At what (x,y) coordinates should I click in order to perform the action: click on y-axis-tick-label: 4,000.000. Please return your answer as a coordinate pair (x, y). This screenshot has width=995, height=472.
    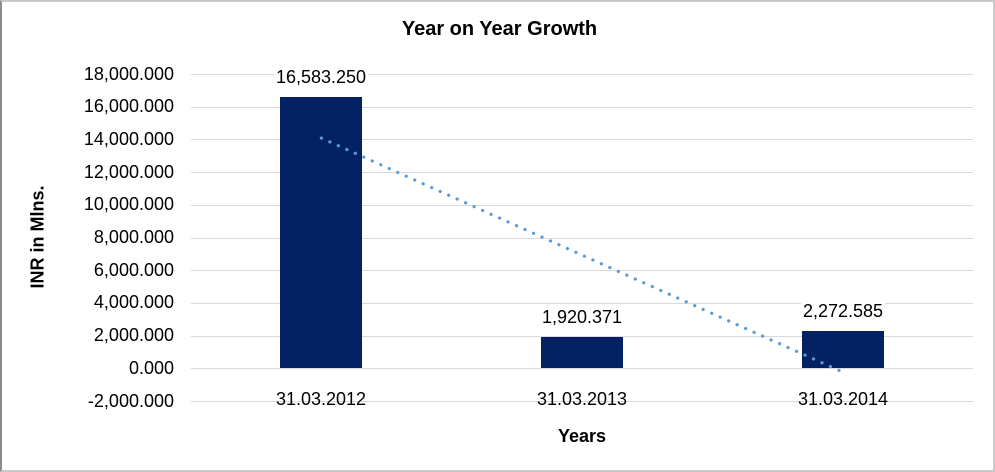
    Looking at the image, I should click on (133, 302).